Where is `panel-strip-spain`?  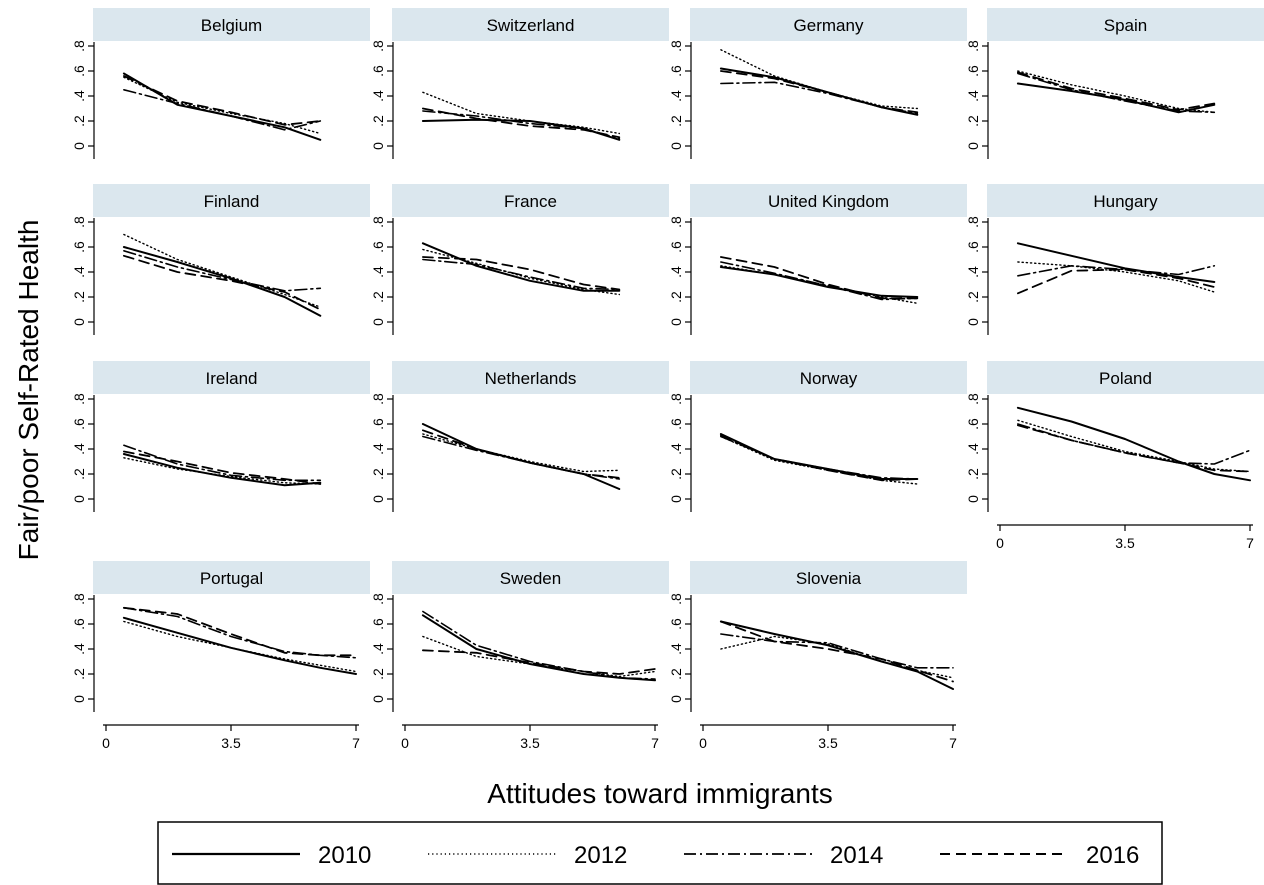 panel-strip-spain is located at coordinates (1125, 24).